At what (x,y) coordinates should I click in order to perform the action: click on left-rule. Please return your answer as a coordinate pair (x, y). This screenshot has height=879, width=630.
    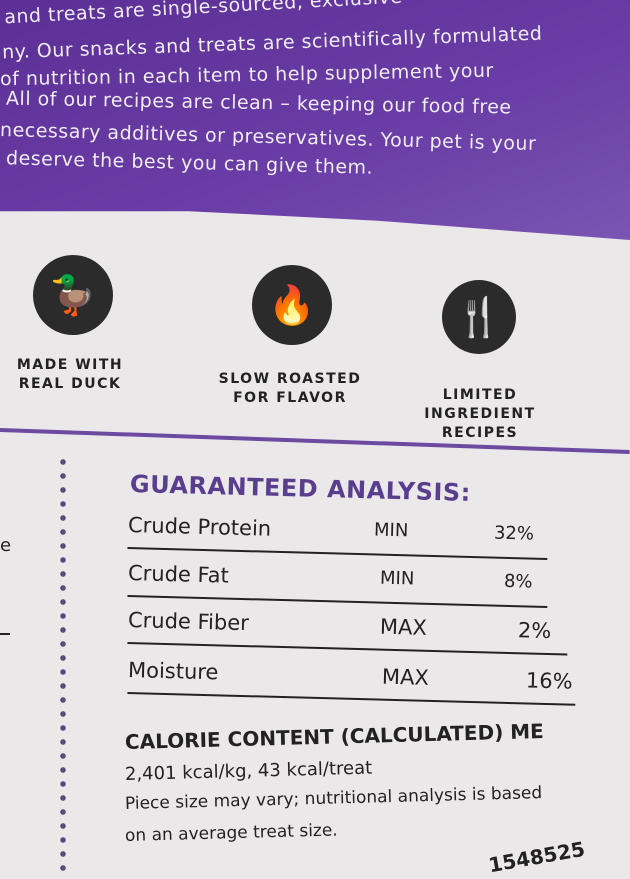
    Looking at the image, I should click on (5, 634).